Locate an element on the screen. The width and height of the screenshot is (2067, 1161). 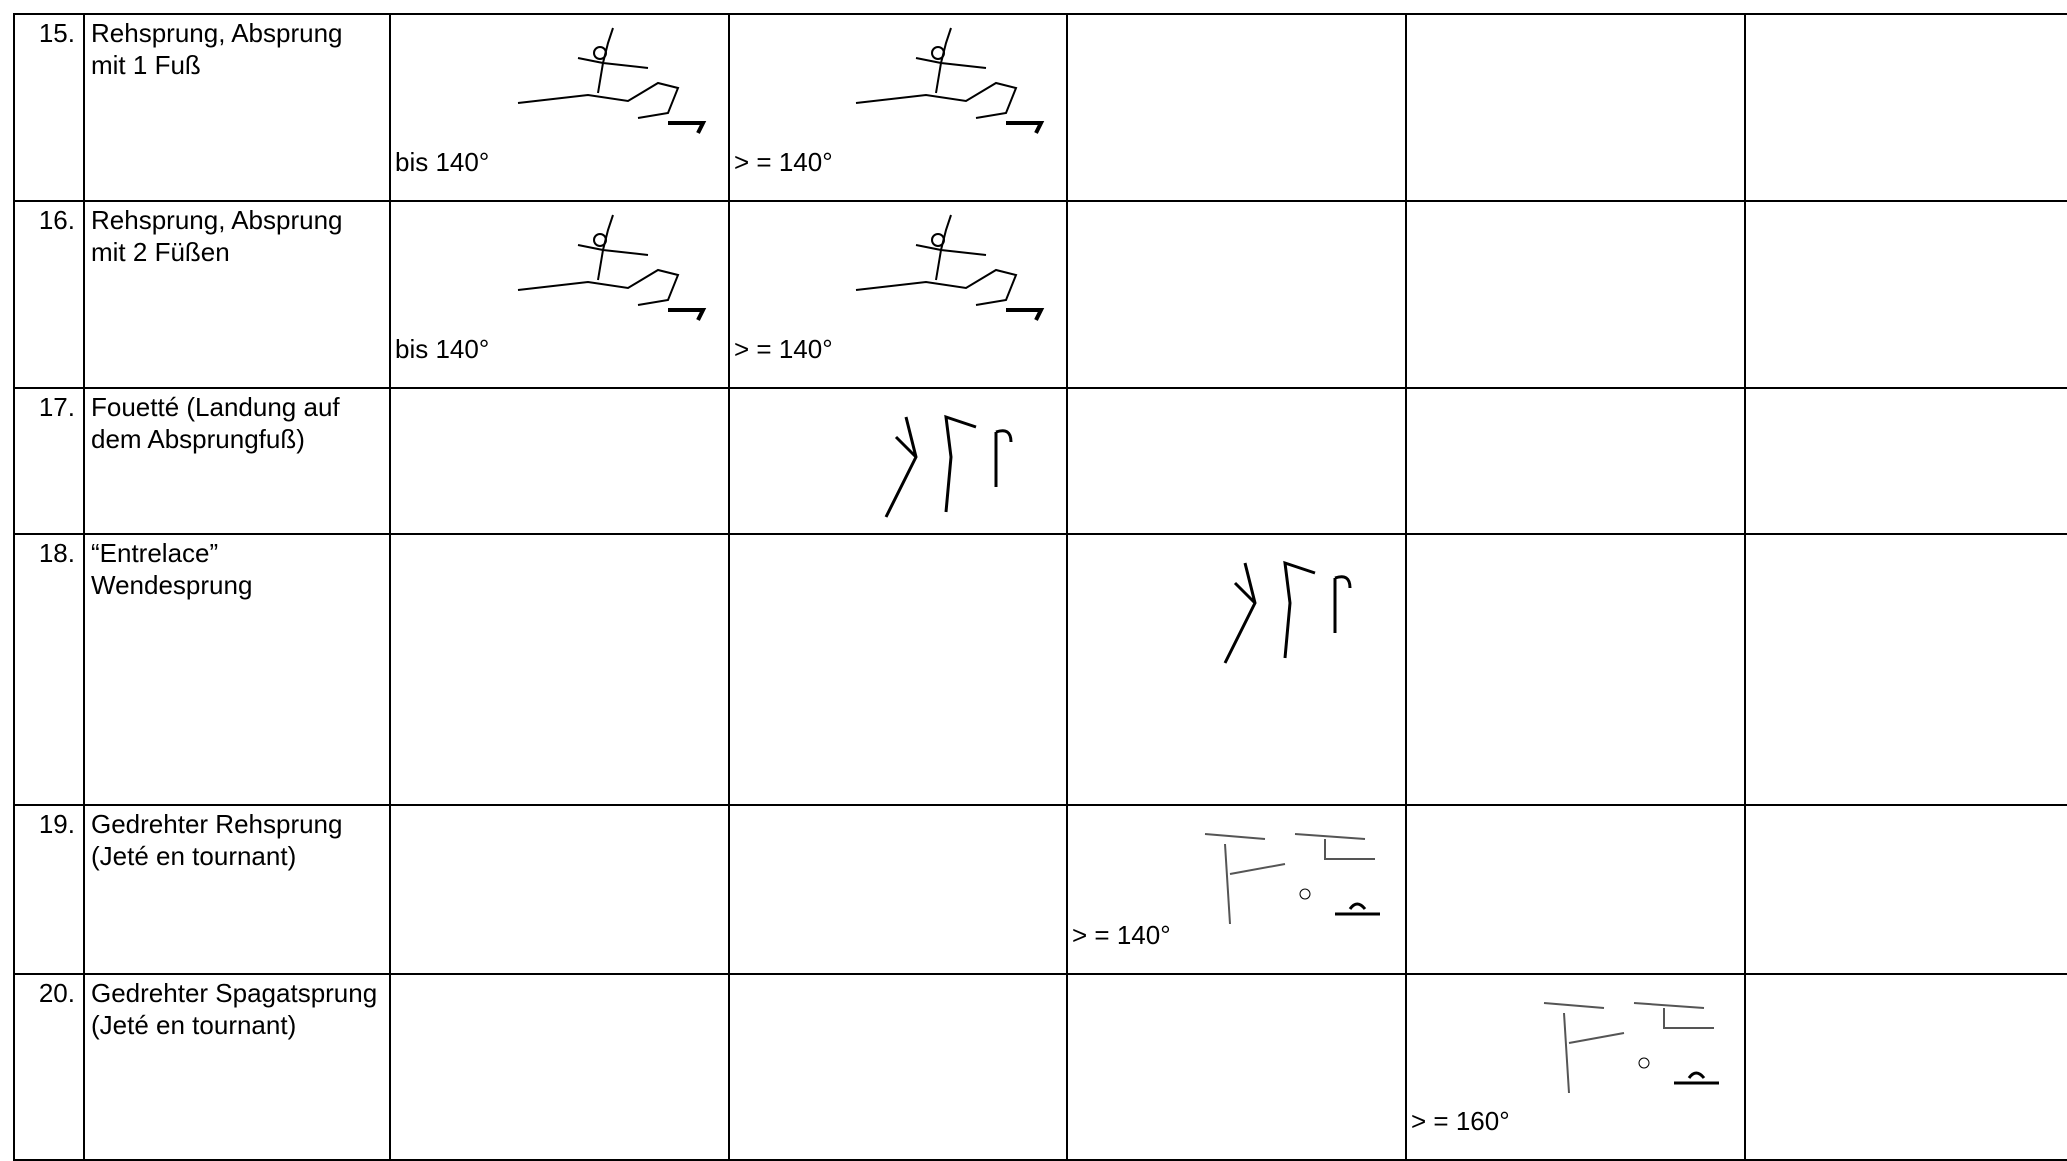
table-row: 17. Fouetté (Landung auf dem Absprungfuß) is located at coordinates (1040, 461).